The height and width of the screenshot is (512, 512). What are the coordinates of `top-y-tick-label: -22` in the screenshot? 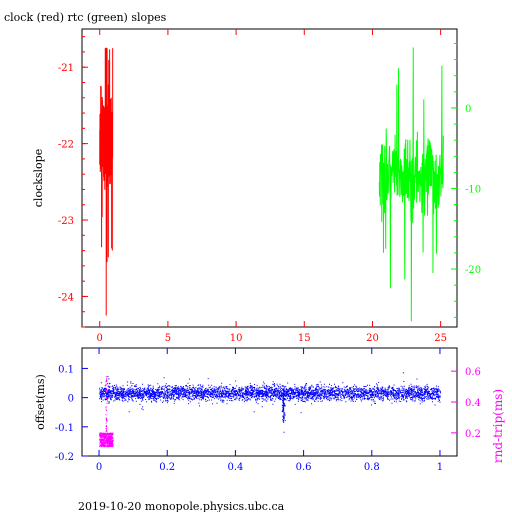 It's located at (66, 145).